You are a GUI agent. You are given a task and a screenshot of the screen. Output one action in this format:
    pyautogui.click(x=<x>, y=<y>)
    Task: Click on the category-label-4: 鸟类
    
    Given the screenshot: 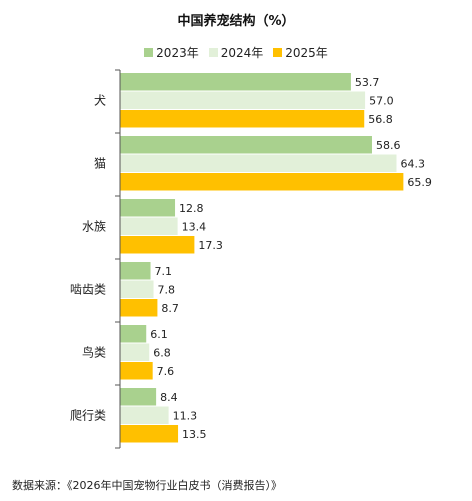 What is the action you would take?
    pyautogui.click(x=94, y=351)
    